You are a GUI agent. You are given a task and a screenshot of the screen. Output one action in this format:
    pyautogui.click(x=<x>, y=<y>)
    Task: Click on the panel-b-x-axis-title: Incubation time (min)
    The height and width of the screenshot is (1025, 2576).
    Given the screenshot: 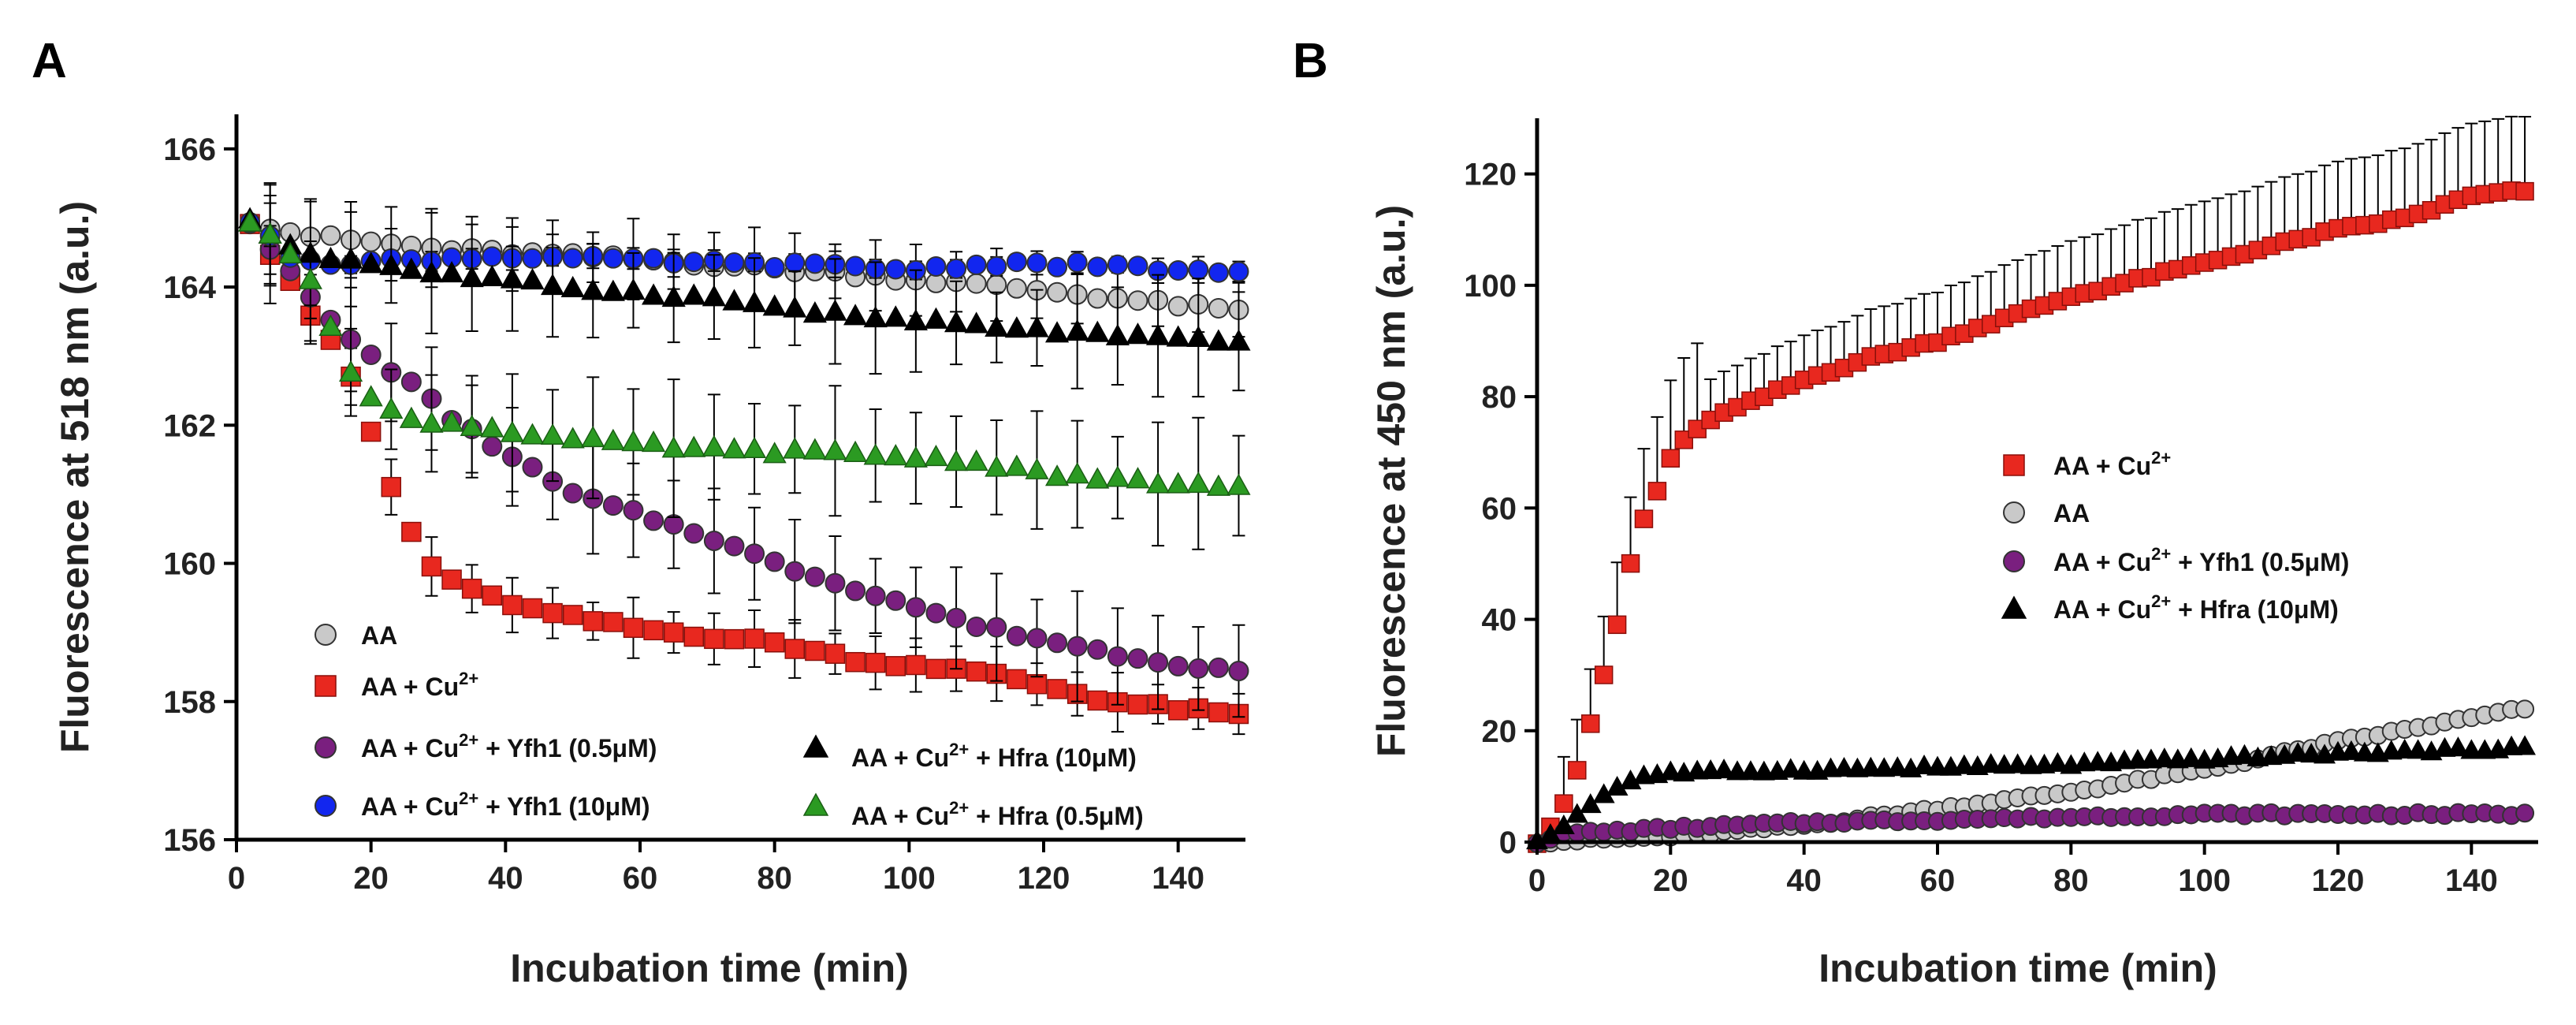 What is the action you would take?
    pyautogui.click(x=2017, y=968)
    